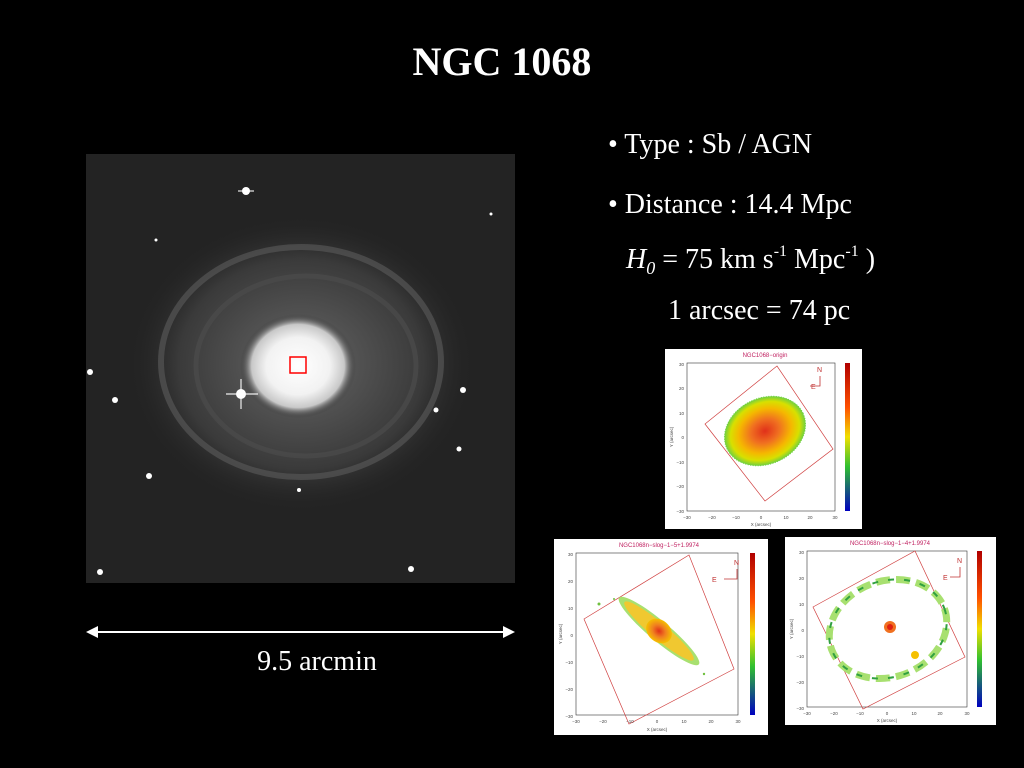 This screenshot has height=768, width=1024. What do you see at coordinates (736, 563) in the screenshot?
I see `compass-n-2: N` at bounding box center [736, 563].